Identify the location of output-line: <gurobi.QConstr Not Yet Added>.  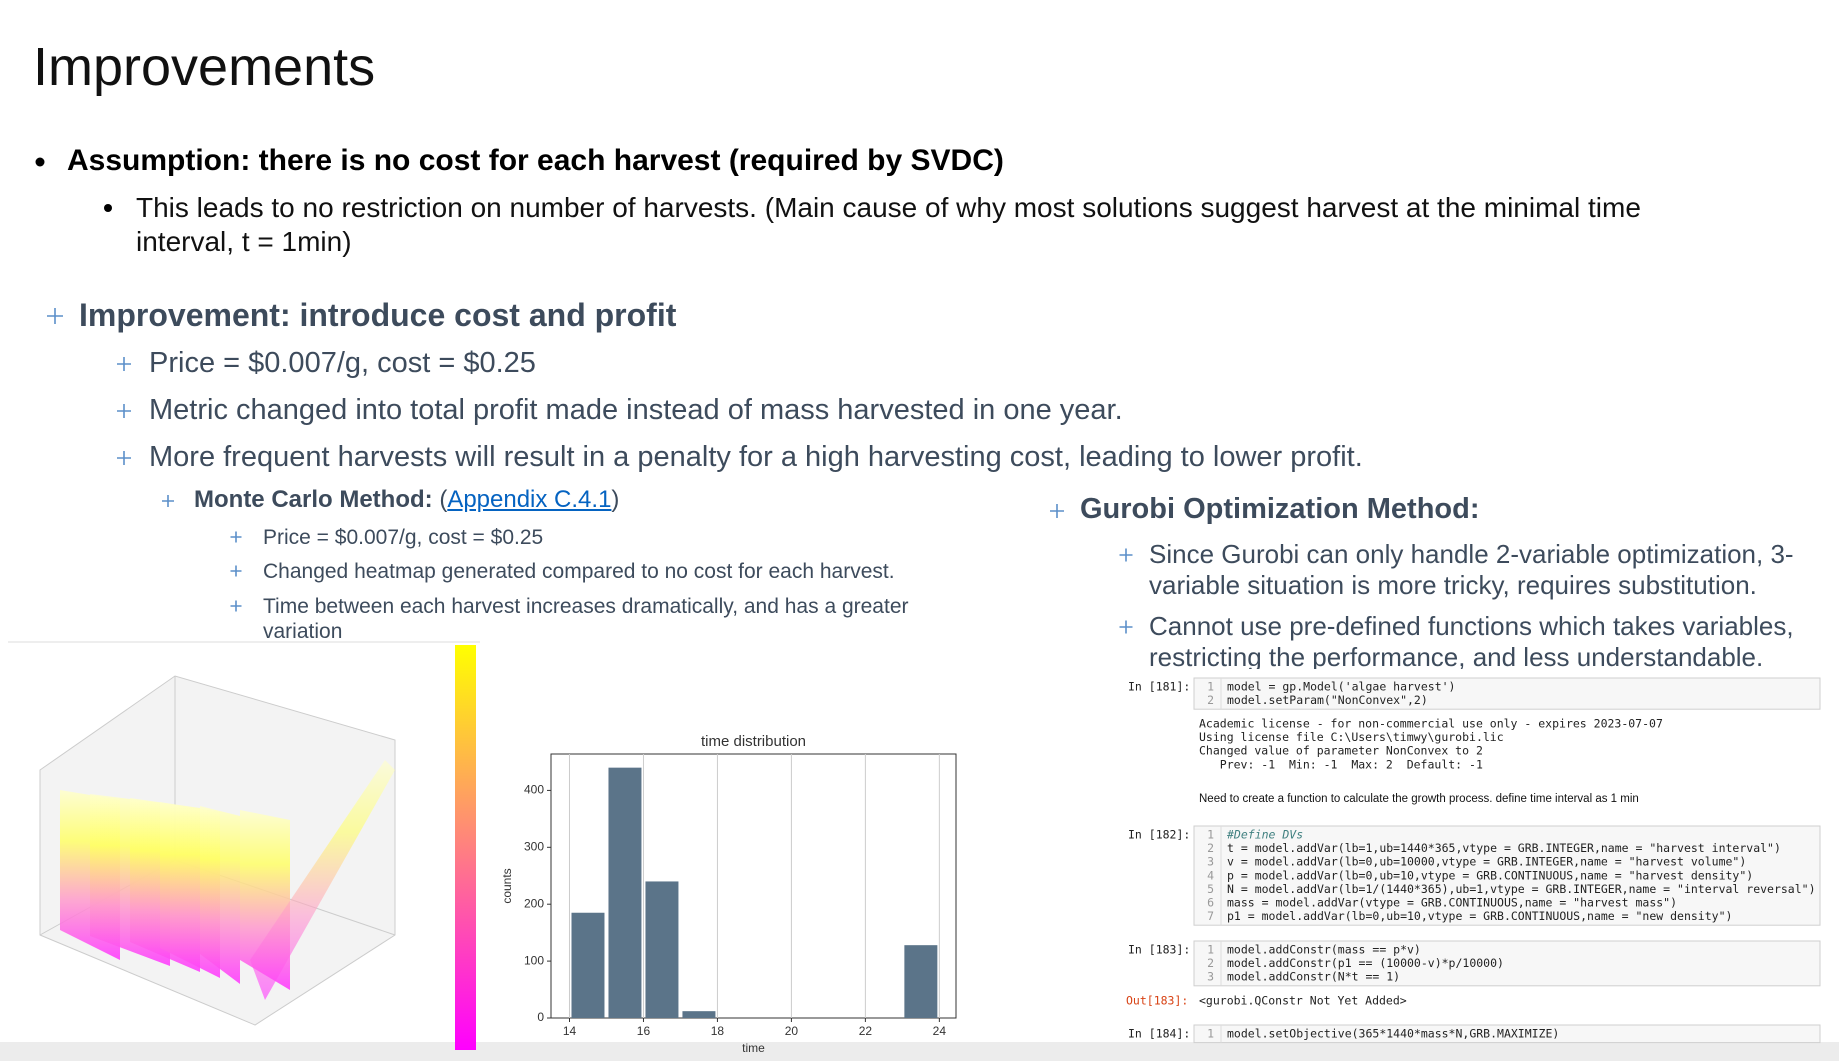
(1303, 1000).